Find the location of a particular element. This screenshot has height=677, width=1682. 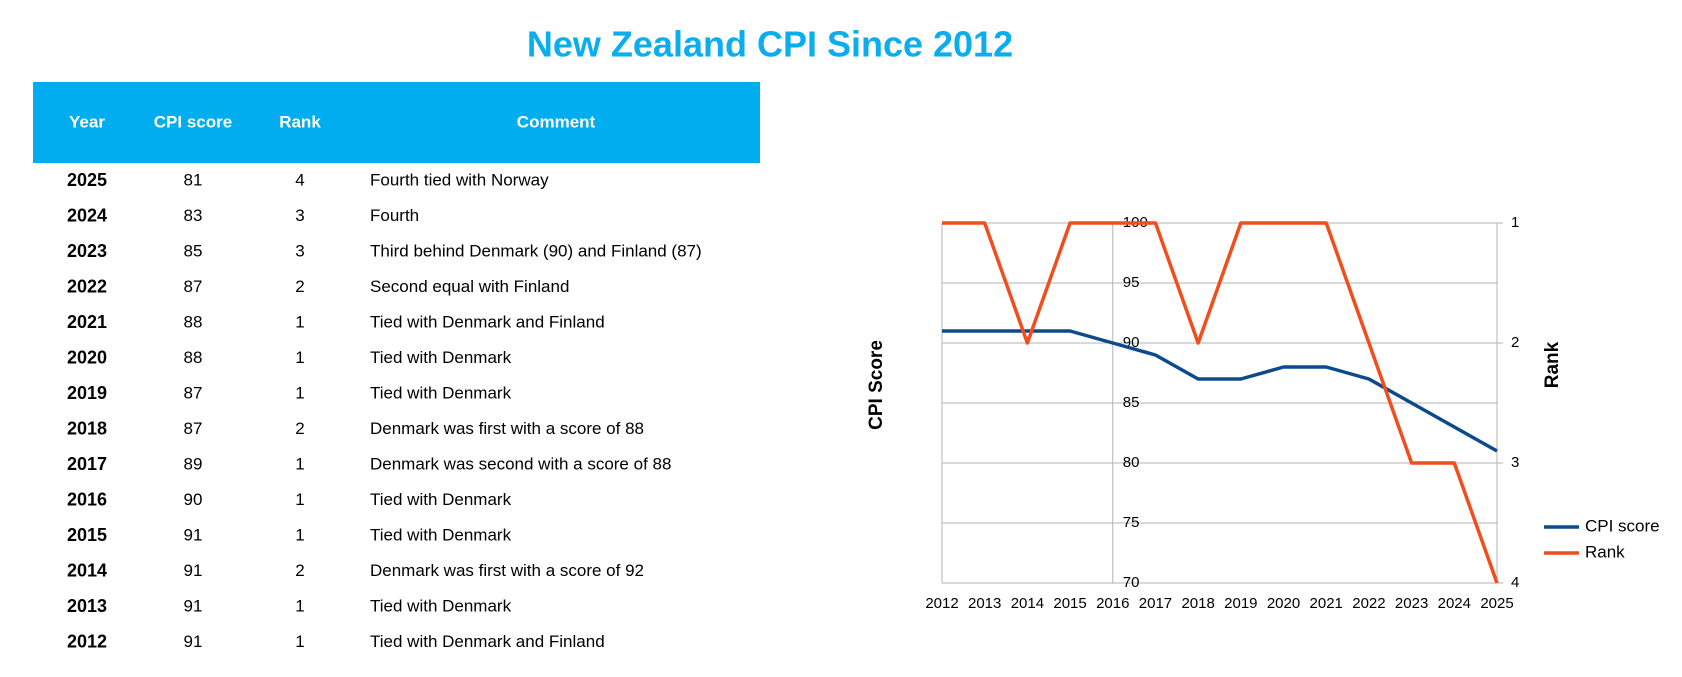

y2-tick-label: 4 is located at coordinates (1515, 582).